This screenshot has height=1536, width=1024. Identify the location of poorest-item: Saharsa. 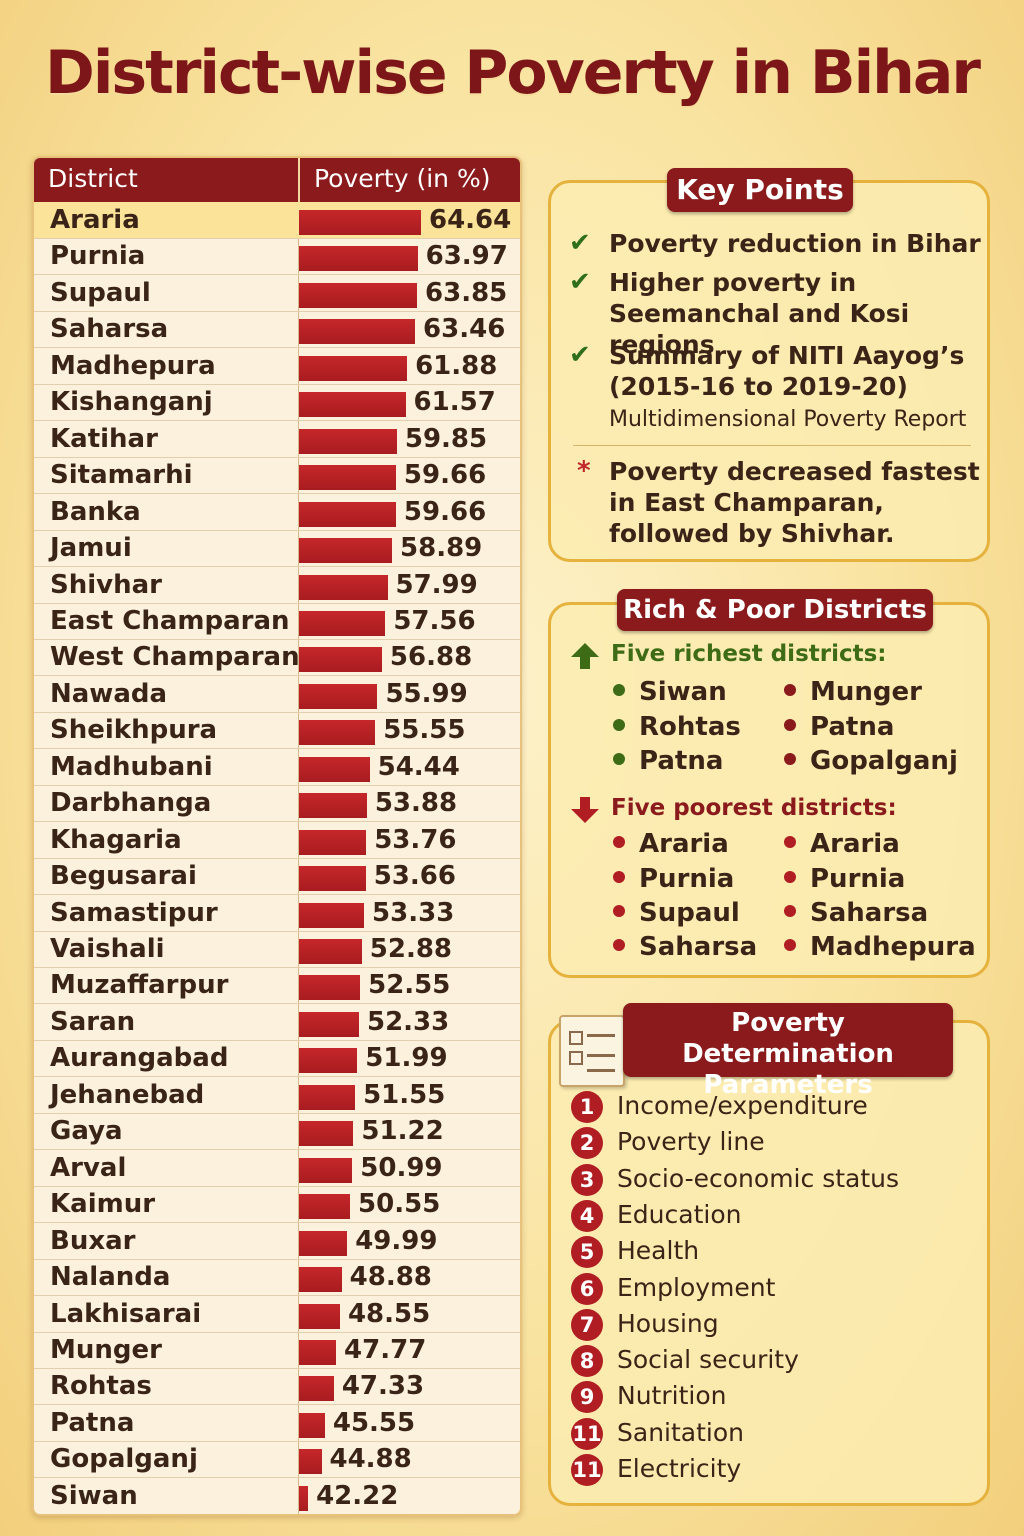
(685, 947).